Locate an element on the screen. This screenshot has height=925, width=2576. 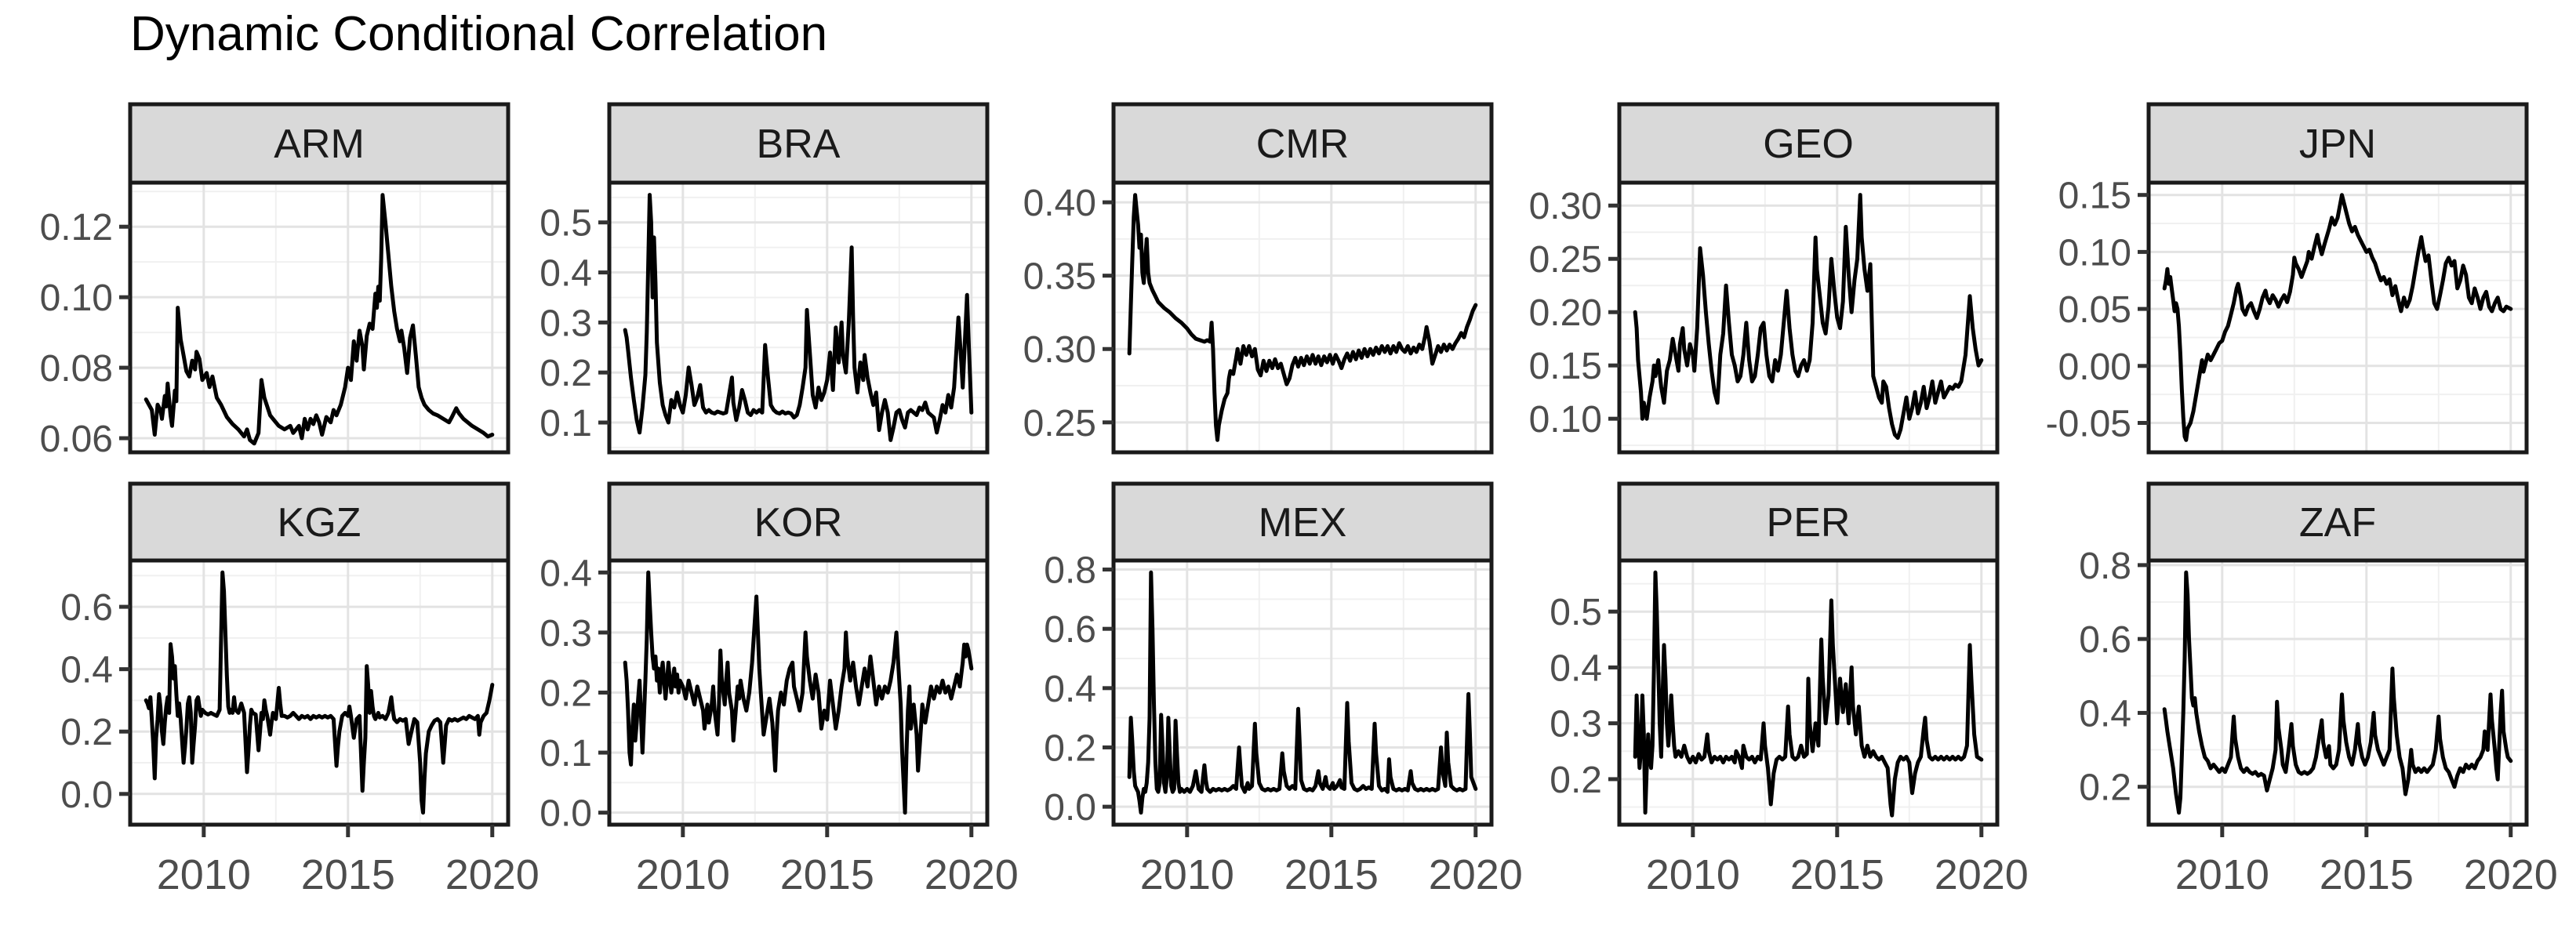
y-tick-label-jpn-0: -0.05 is located at coordinates (2088, 423).